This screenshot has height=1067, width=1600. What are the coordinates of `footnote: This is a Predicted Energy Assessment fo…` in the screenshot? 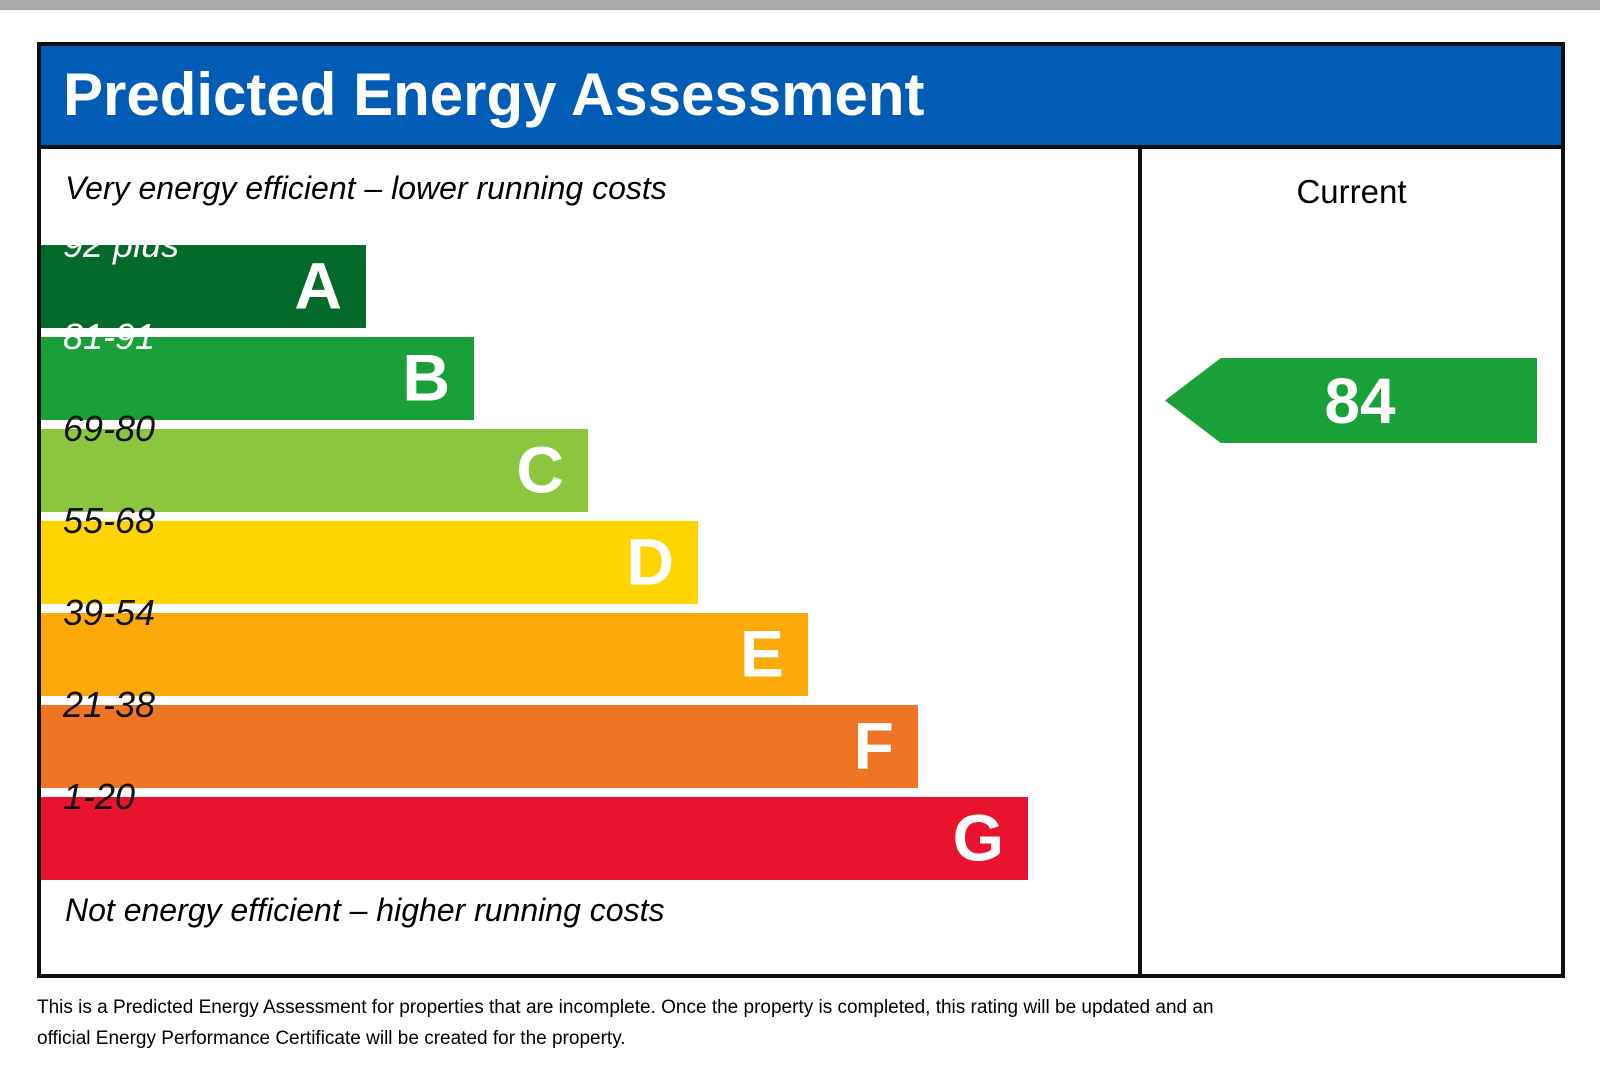 It's located at (625, 1023).